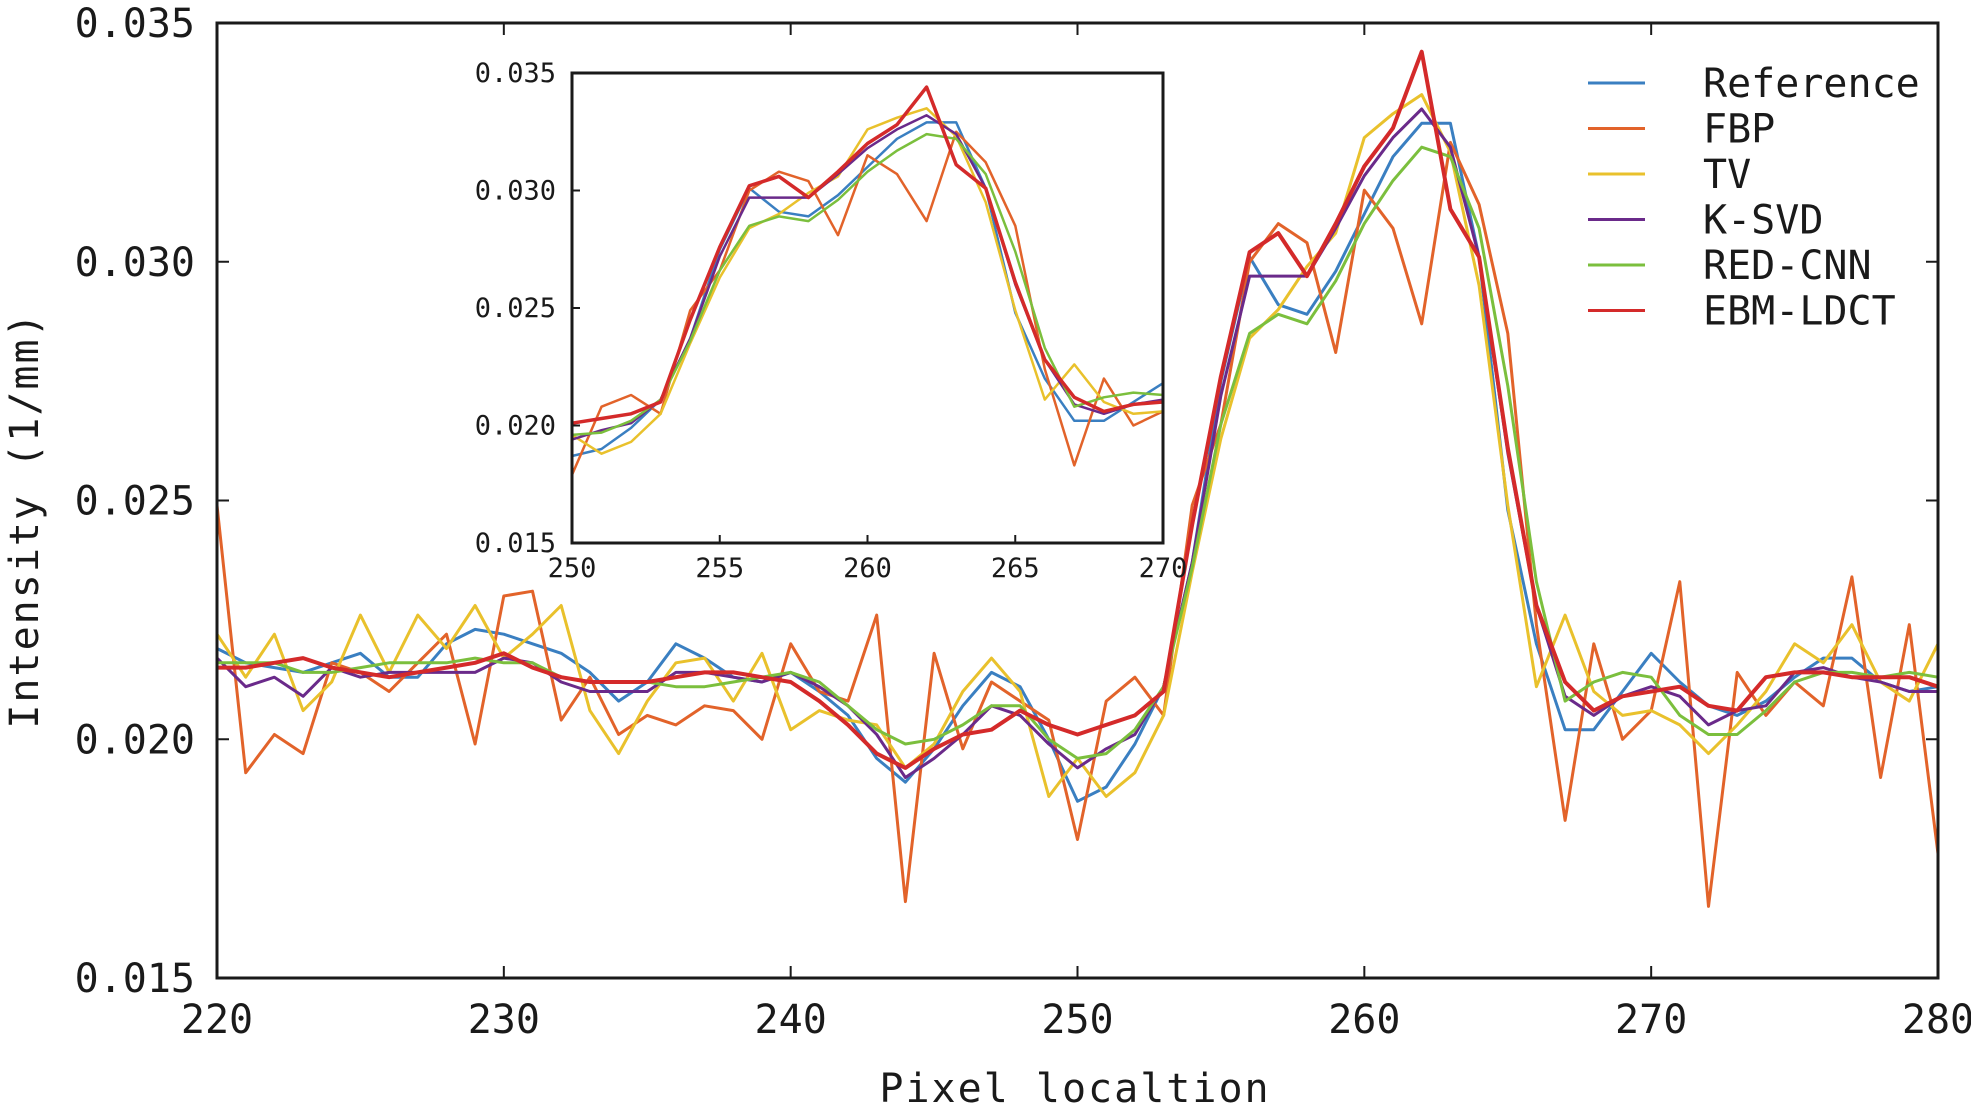 The width and height of the screenshot is (1971, 1118). Describe the element at coordinates (1651, 1020) in the screenshot. I see `x-tick-label: 270` at that location.